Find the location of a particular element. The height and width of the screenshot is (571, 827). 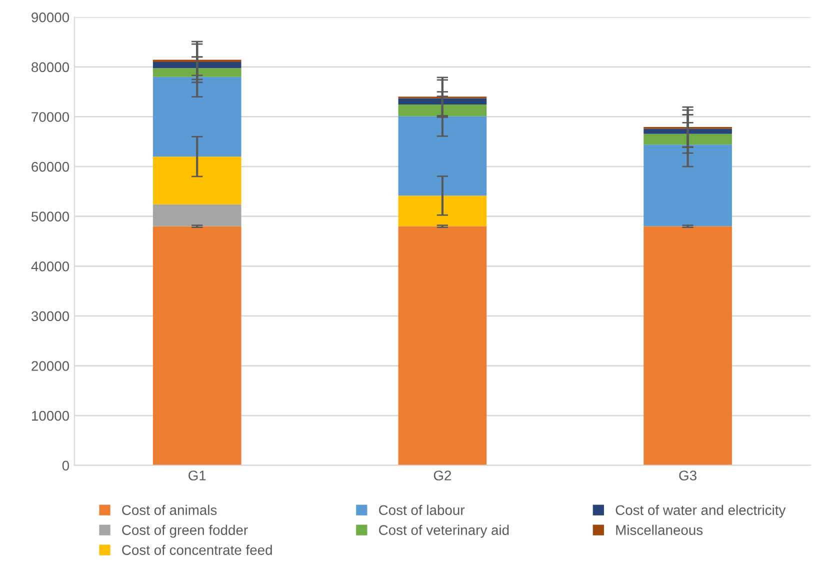

legend-label: Cost of water and electricity is located at coordinates (701, 511).